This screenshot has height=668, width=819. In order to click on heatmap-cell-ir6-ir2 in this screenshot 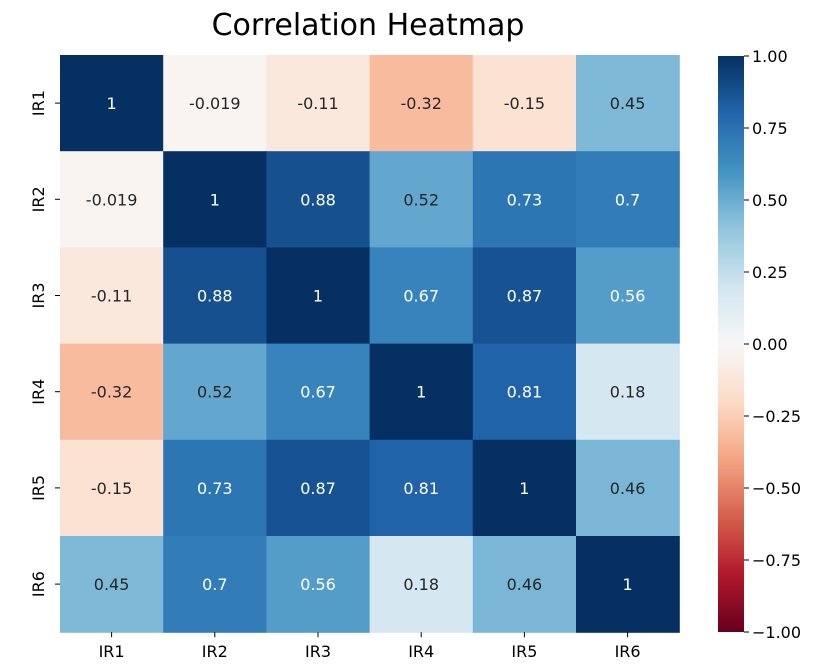, I will do `click(215, 584)`.